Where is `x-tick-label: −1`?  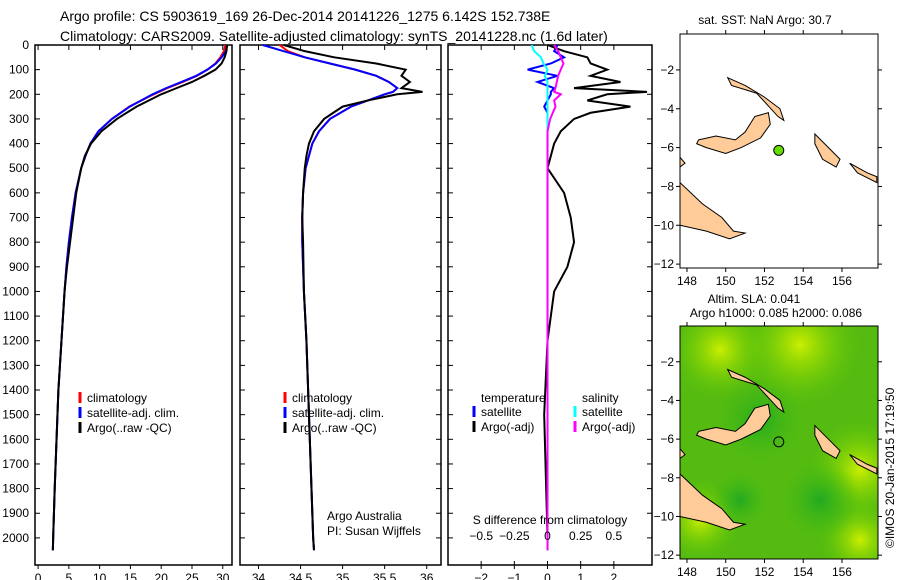 x-tick-label: −1 is located at coordinates (514, 575).